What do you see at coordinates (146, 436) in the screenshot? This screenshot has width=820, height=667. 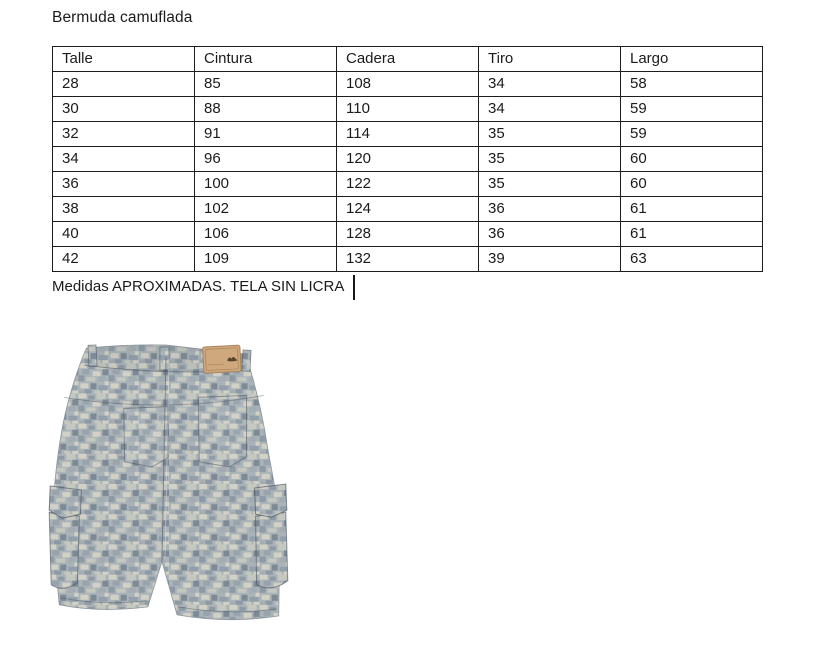 I see `back-pocket-left` at bounding box center [146, 436].